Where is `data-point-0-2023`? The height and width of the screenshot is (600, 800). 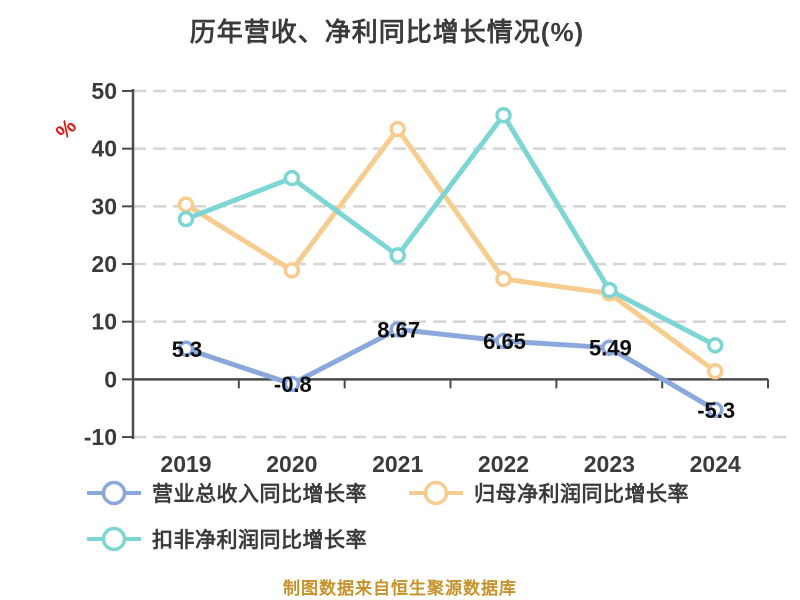 data-point-0-2023 is located at coordinates (609, 347).